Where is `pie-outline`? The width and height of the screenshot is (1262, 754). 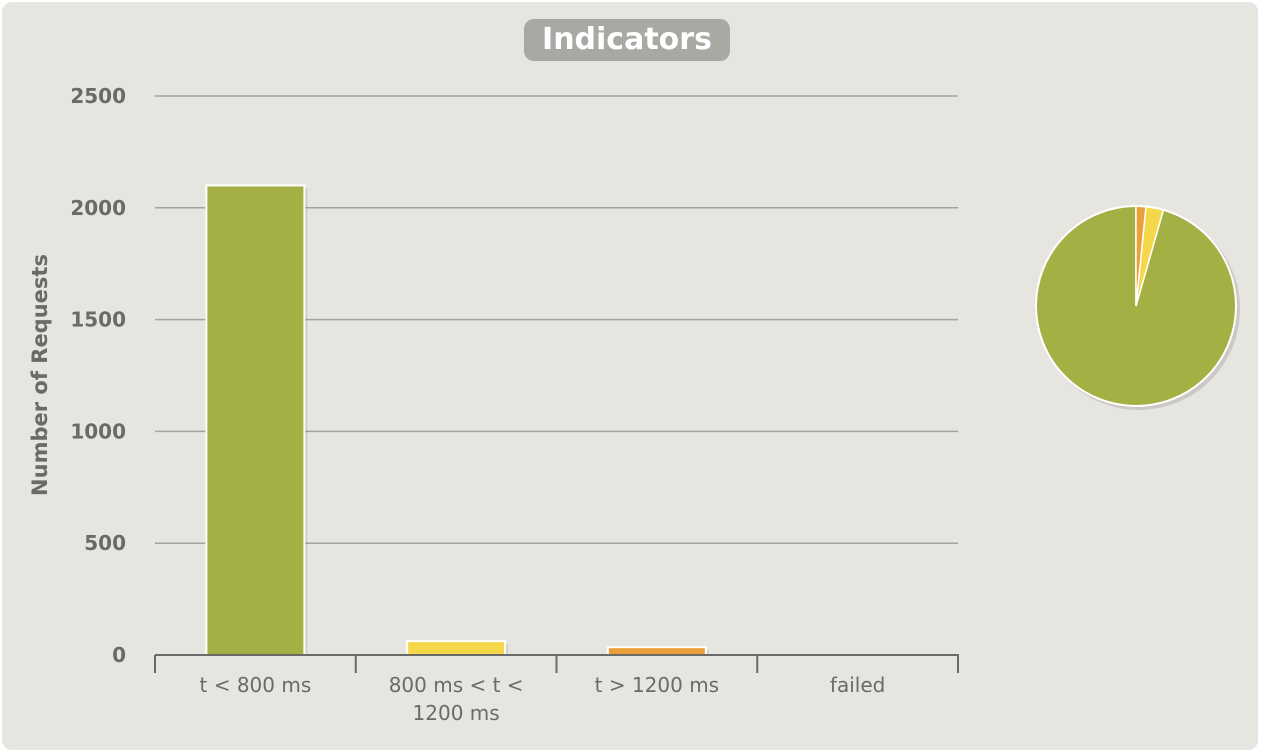 pie-outline is located at coordinates (1136, 306).